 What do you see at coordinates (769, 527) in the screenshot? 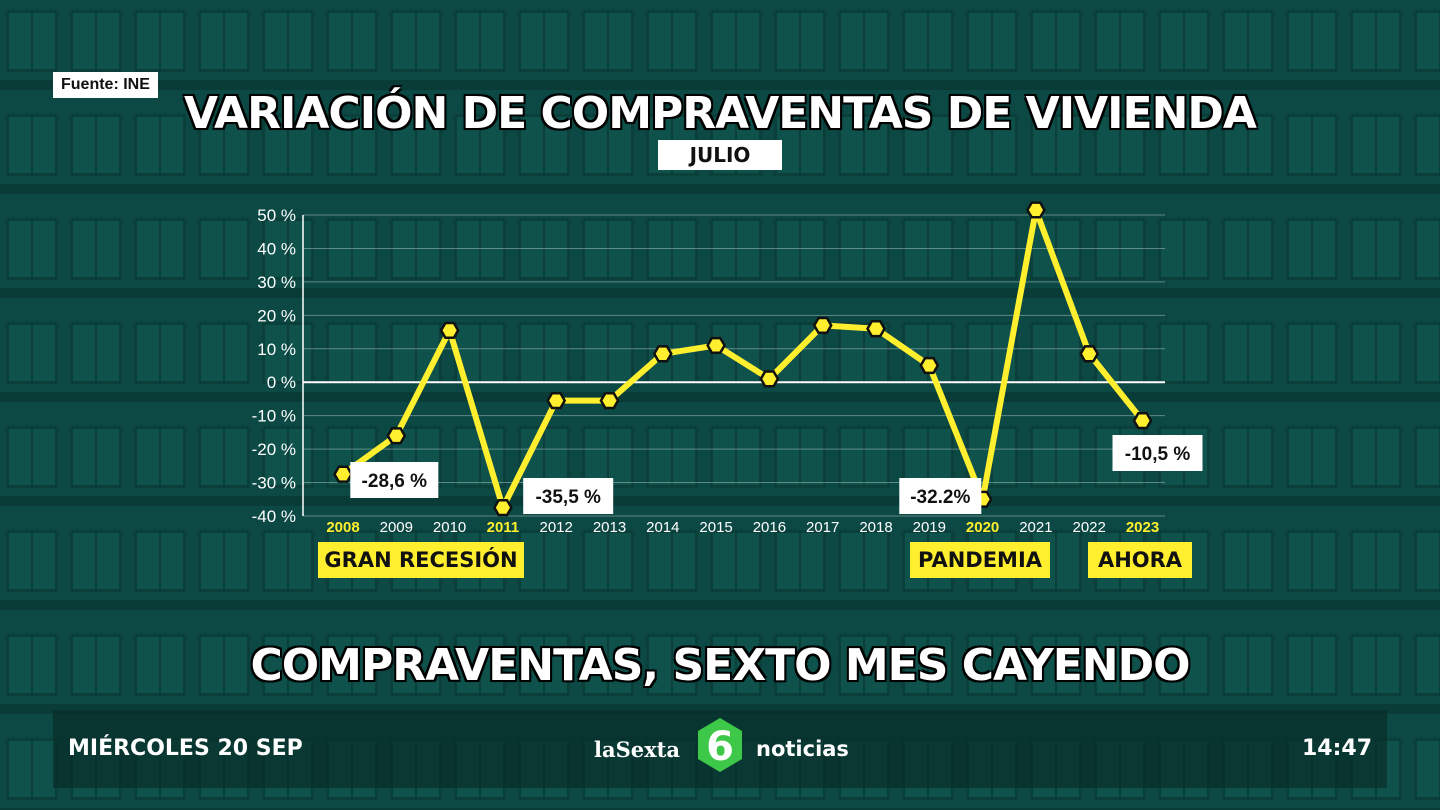
I see `x-tick-label: 2016` at bounding box center [769, 527].